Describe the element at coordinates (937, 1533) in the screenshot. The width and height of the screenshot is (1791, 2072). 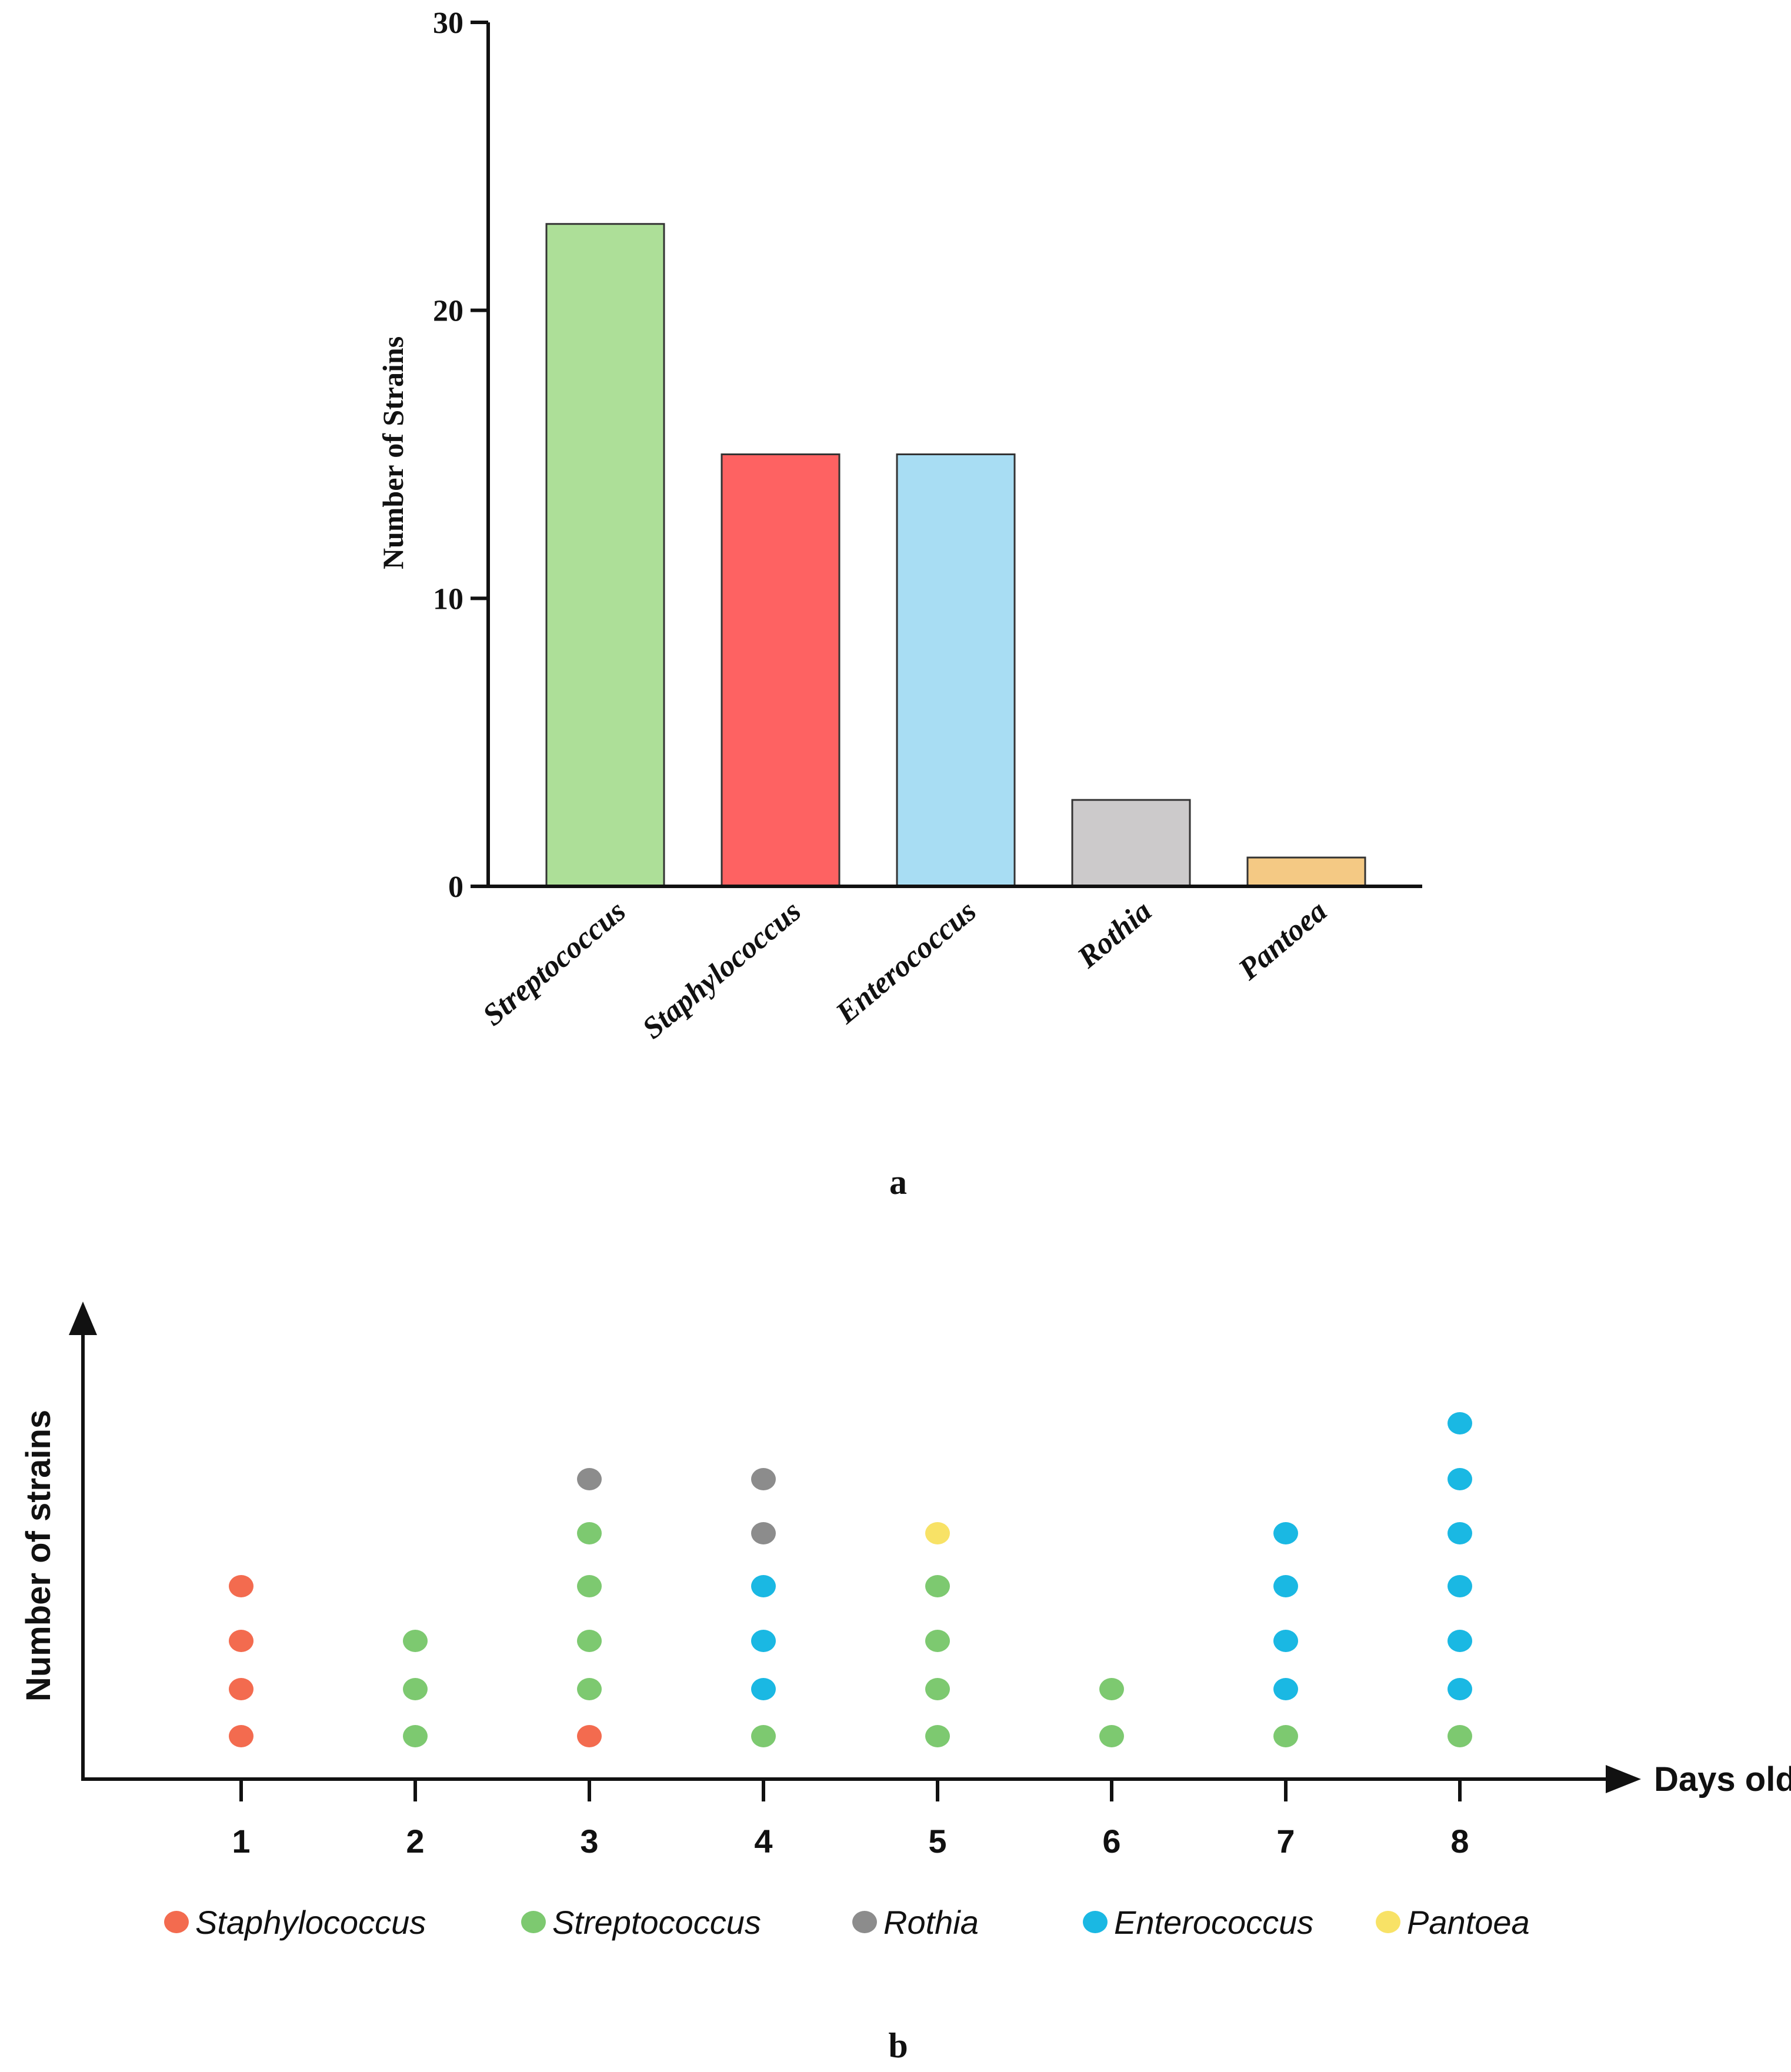
I see `dot-pantoea` at that location.